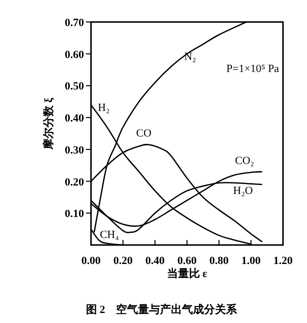 Image resolution: width=307 pixels, height=323 pixels. I want to click on x-tick-label: 0.60, so click(187, 261).